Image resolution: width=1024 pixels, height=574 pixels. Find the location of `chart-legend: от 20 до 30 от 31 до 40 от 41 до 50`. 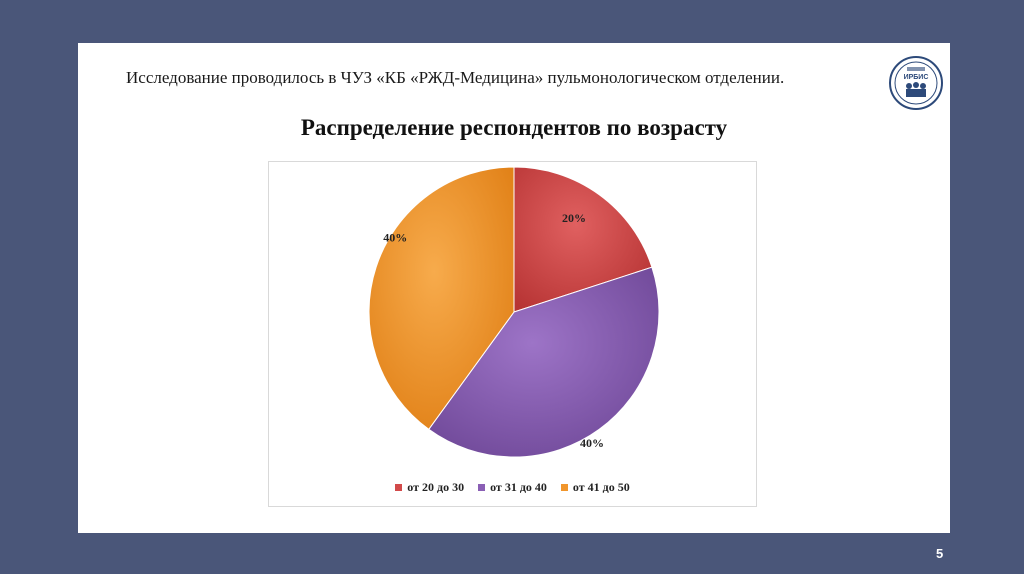

chart-legend: от 20 до 30 от 31 до 40 от 41 до 50 is located at coordinates (512, 487).